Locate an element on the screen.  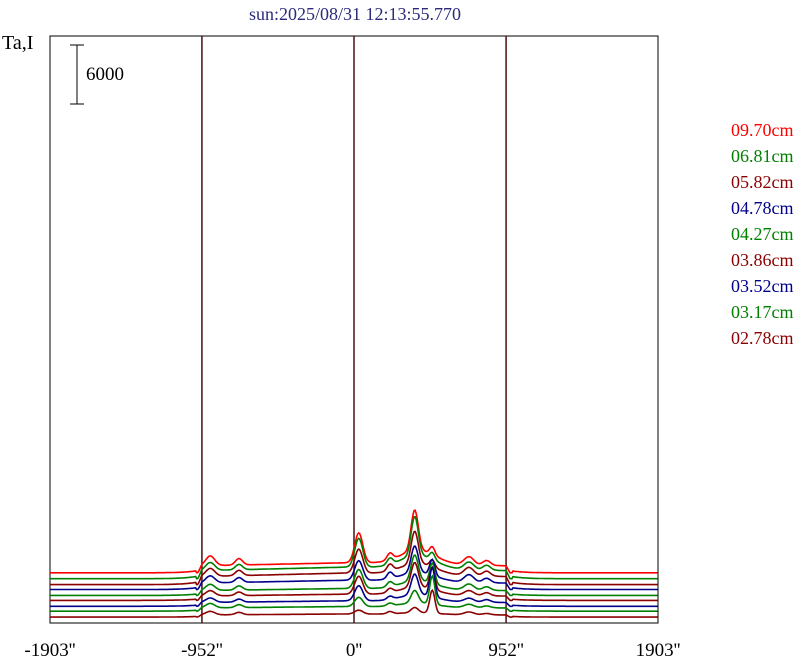
series-line-03.17cm is located at coordinates (354, 593).